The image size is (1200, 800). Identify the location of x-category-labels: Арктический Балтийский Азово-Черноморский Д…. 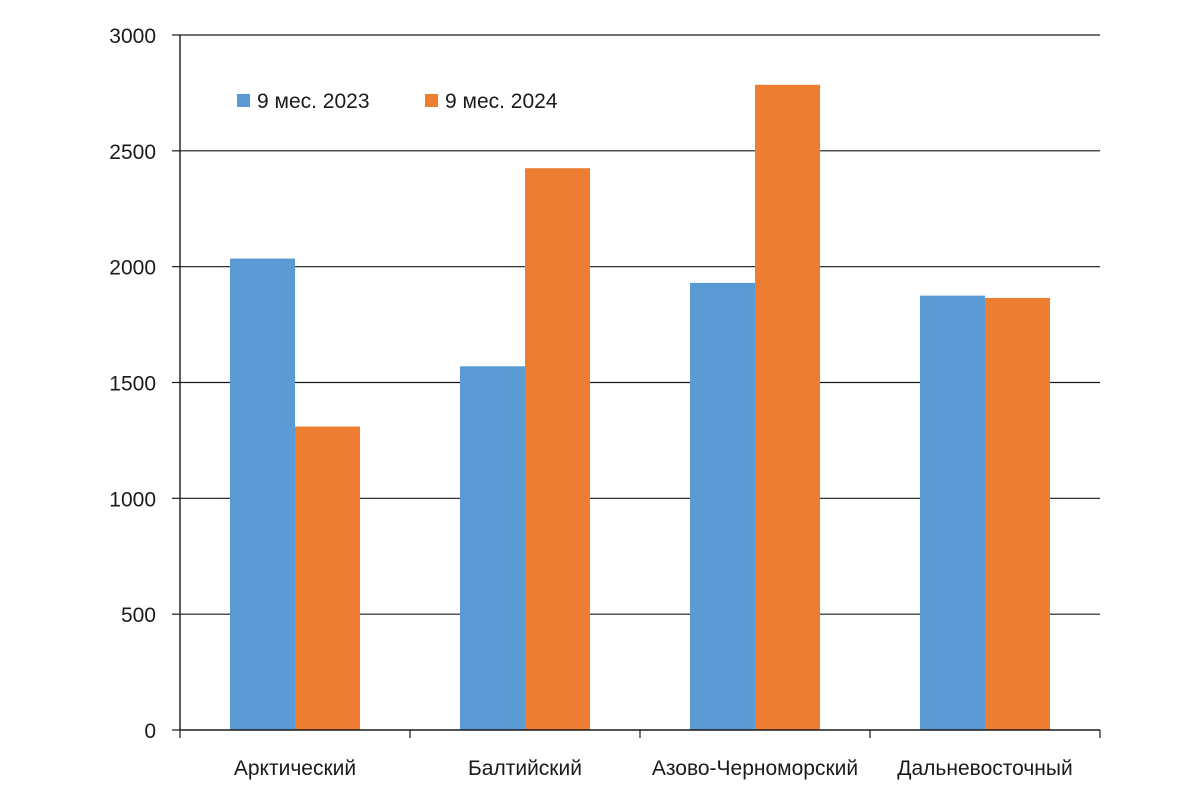
(653, 768).